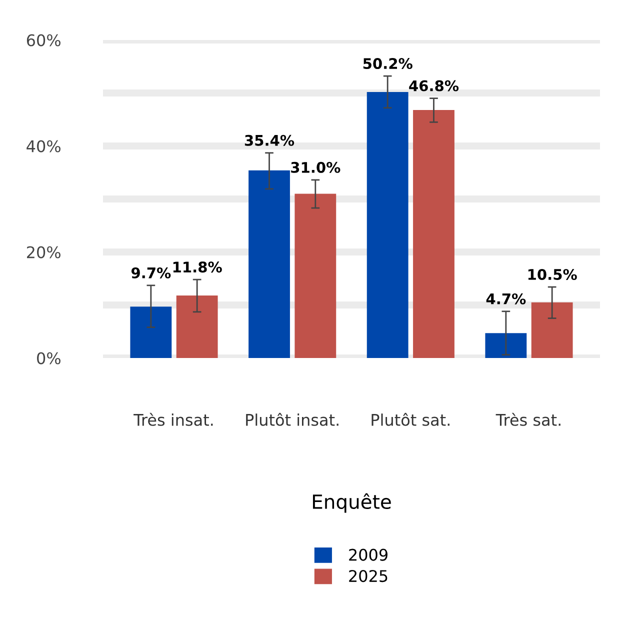 The image size is (636, 636). What do you see at coordinates (506, 298) in the screenshot?
I see `data-label: 4.7%` at bounding box center [506, 298].